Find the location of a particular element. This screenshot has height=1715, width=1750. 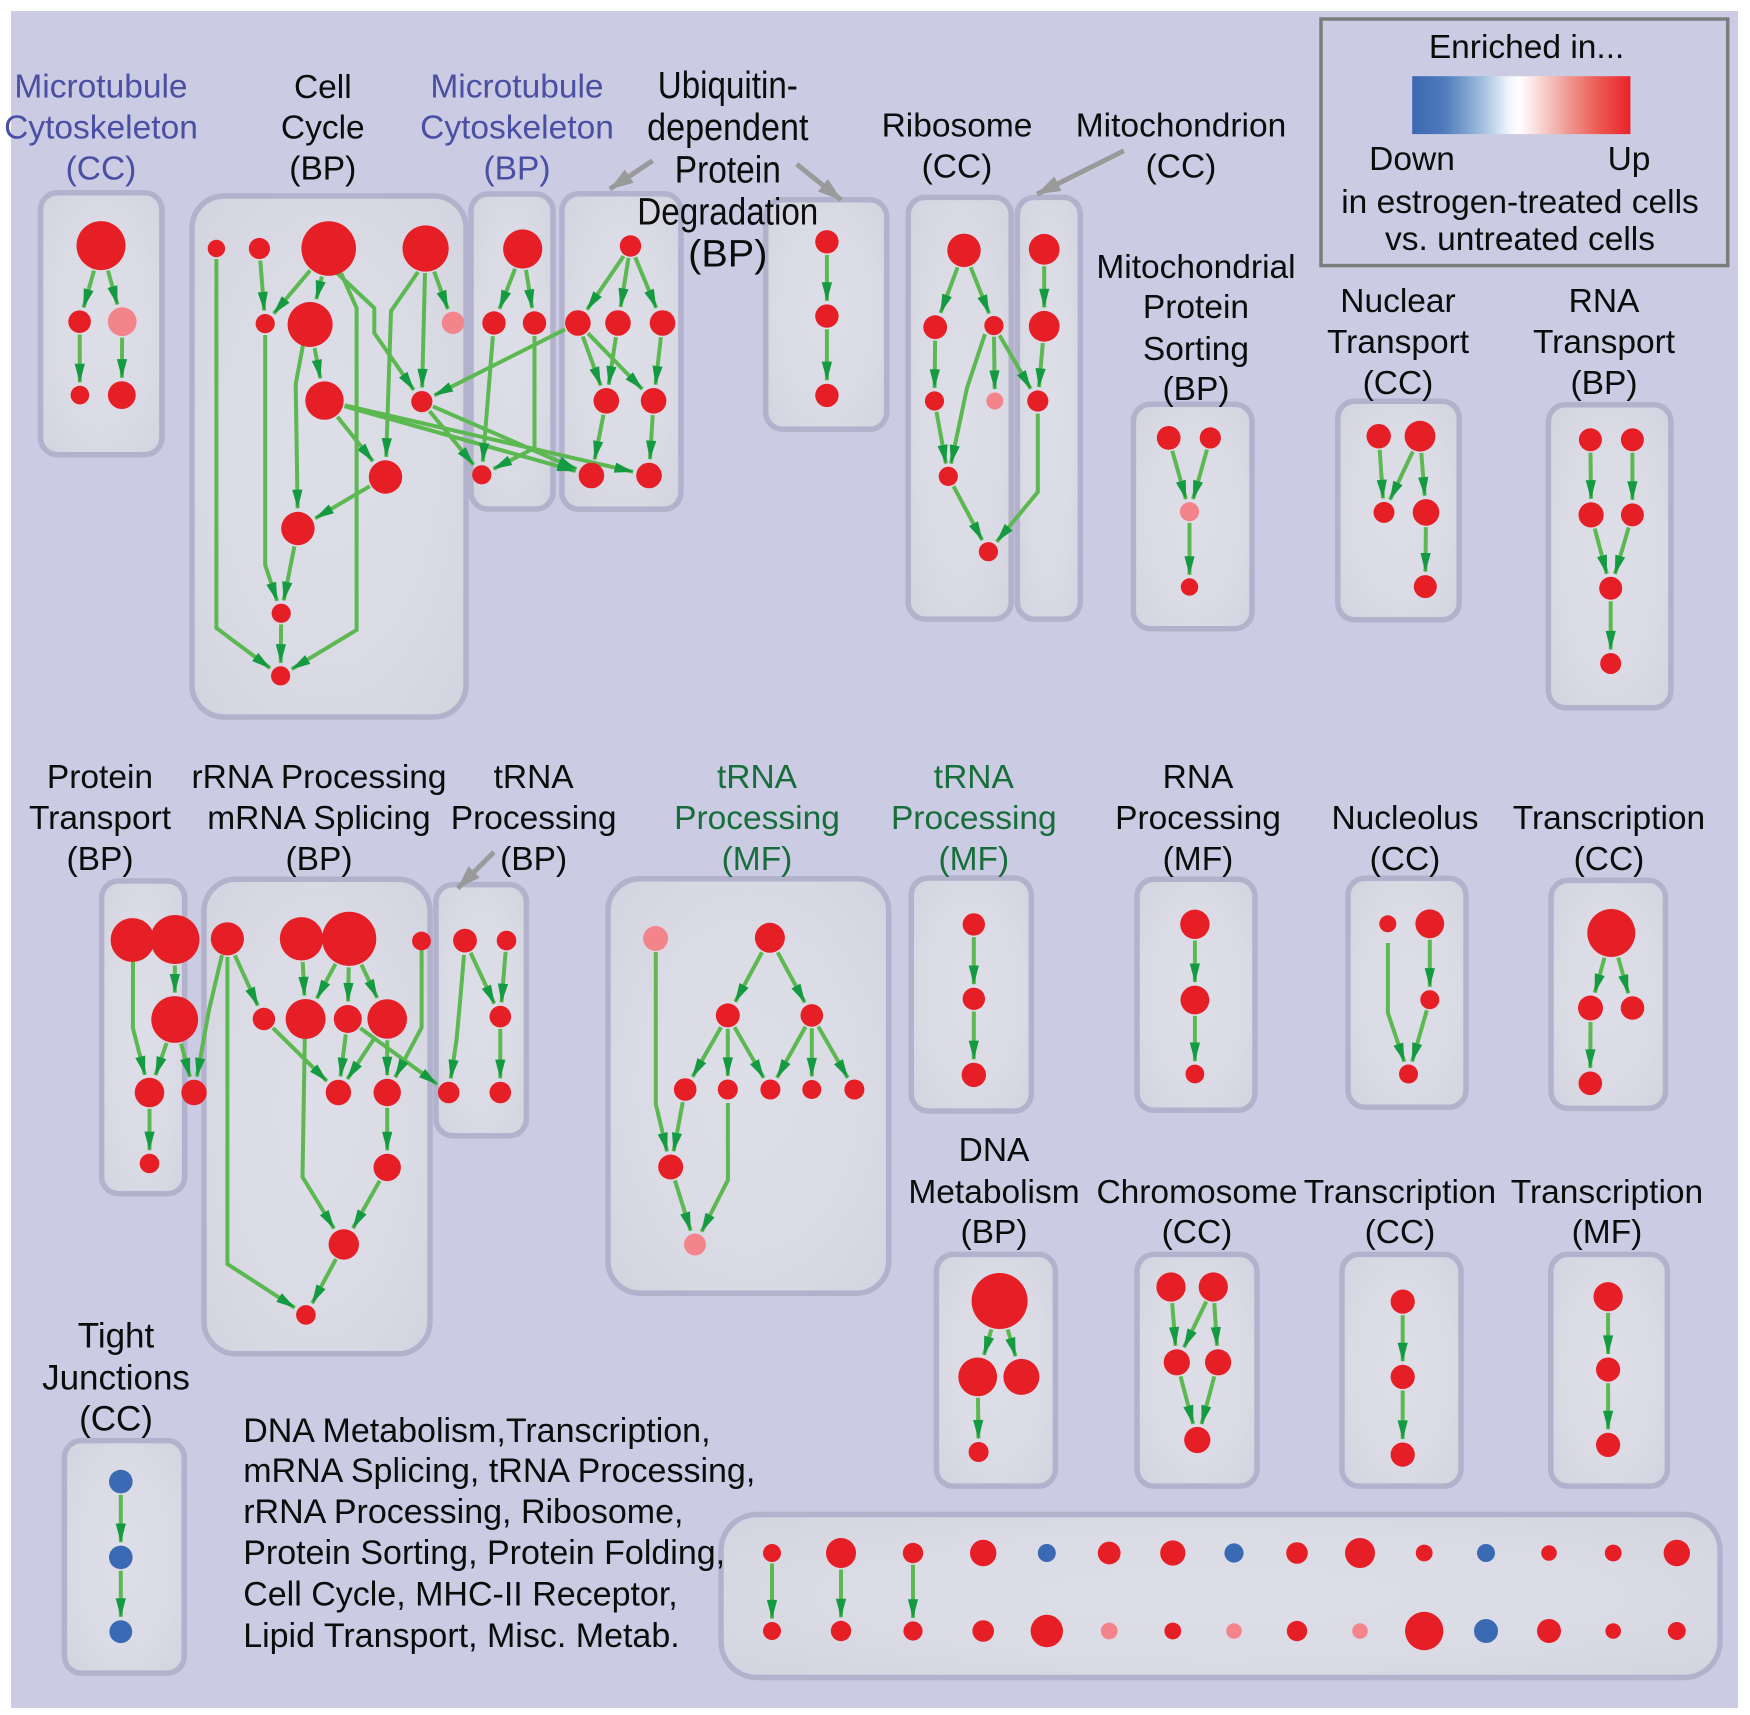

svg-text: Mitochondrial is located at coordinates (1195, 267).